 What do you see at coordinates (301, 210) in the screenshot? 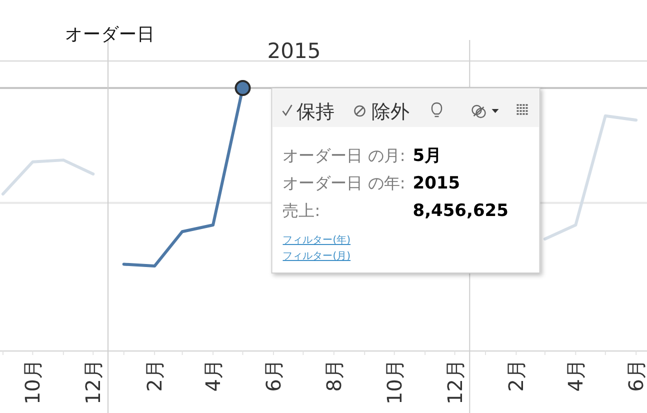
I see `annotation: 売上:` at bounding box center [301, 210].